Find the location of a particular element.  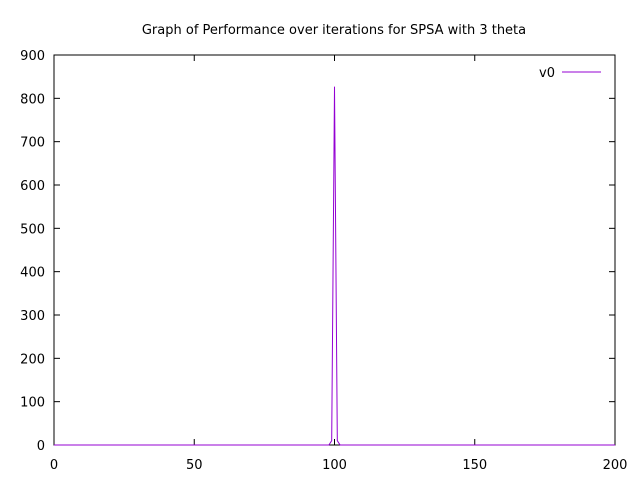

y-tick-label: 700 is located at coordinates (32, 143).